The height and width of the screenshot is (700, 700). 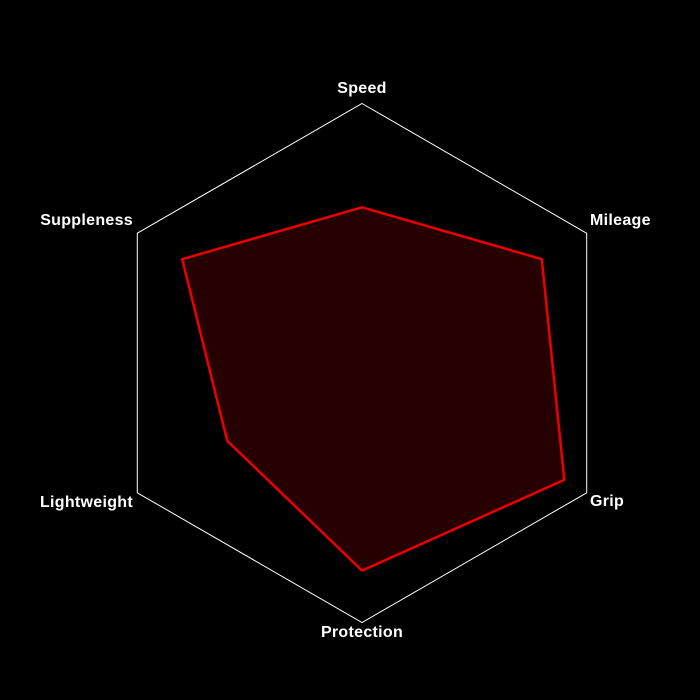 I want to click on axis-label-mileage: Mileage, so click(x=620, y=220).